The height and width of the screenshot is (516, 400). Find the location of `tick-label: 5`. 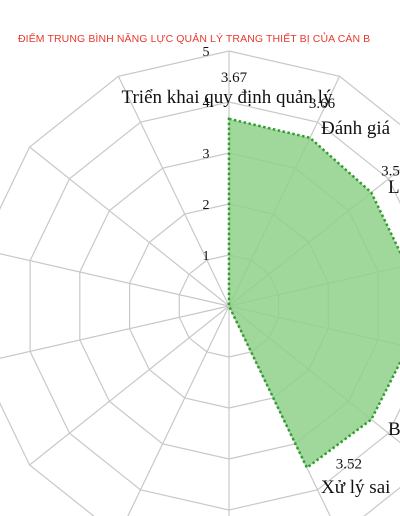

tick-label: 5 is located at coordinates (206, 52).